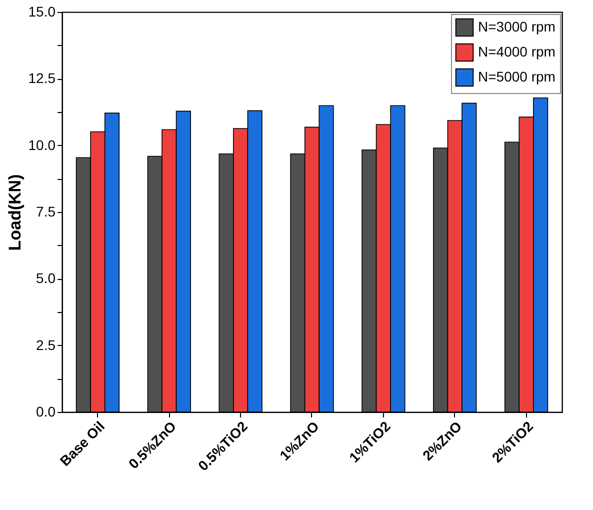 The image size is (593, 510). Describe the element at coordinates (46, 278) in the screenshot. I see `y-tick-label: 5.0` at that location.